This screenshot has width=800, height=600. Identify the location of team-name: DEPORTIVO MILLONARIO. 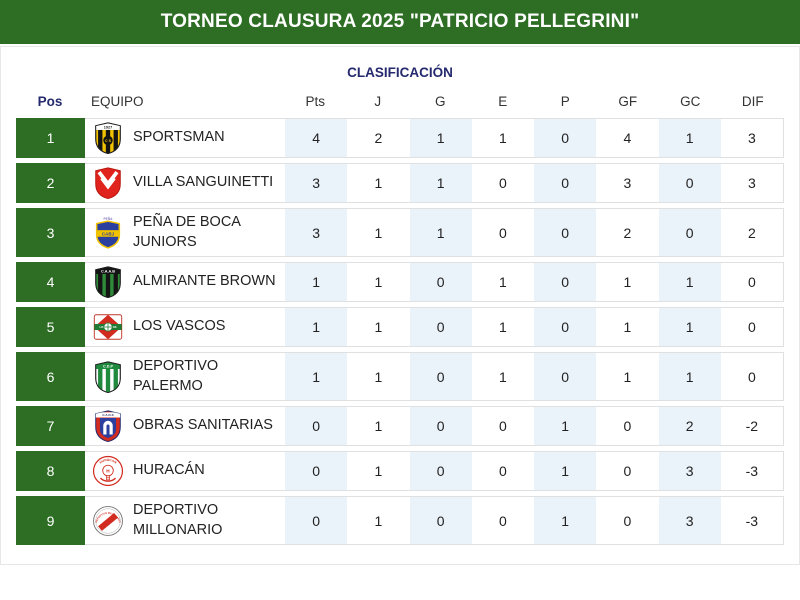
(178, 520).